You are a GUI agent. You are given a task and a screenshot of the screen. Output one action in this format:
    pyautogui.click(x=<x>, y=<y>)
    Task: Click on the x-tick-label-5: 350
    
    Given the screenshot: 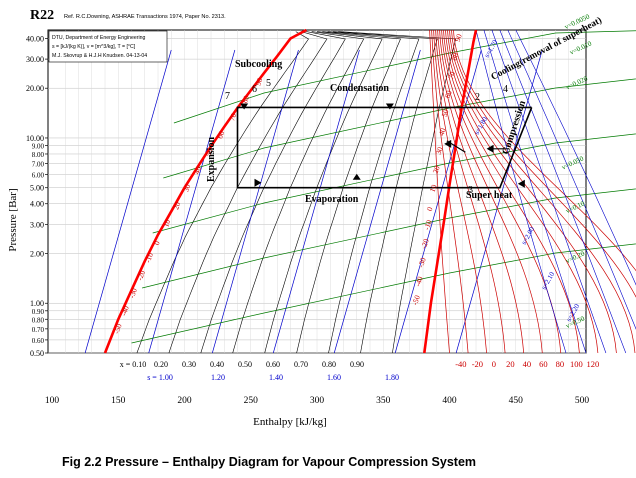 What is the action you would take?
    pyautogui.click(x=383, y=401)
    